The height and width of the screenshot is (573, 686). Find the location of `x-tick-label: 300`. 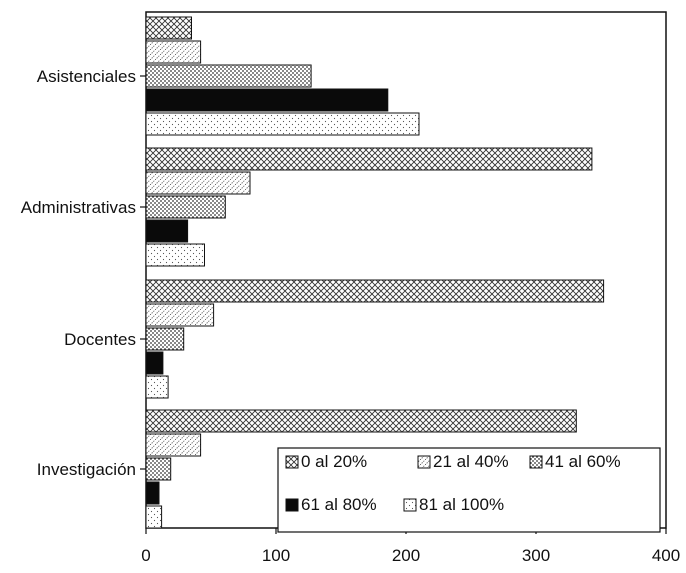

x-tick-label: 300 is located at coordinates (536, 555).